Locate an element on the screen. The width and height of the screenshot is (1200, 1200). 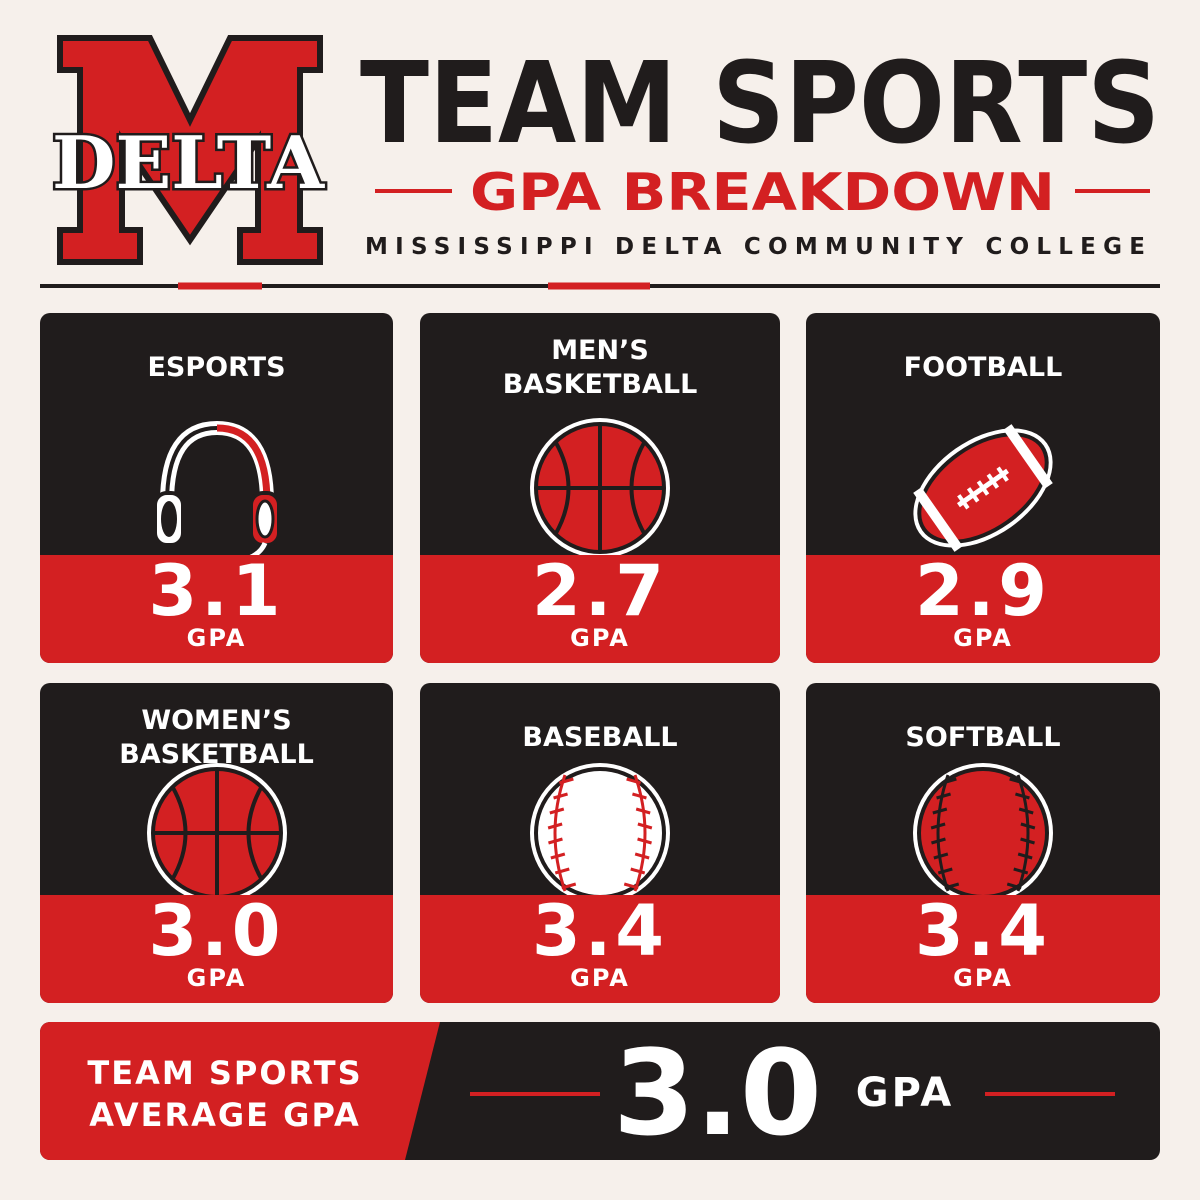
gpa-value: 3.0 is located at coordinates (216, 931).